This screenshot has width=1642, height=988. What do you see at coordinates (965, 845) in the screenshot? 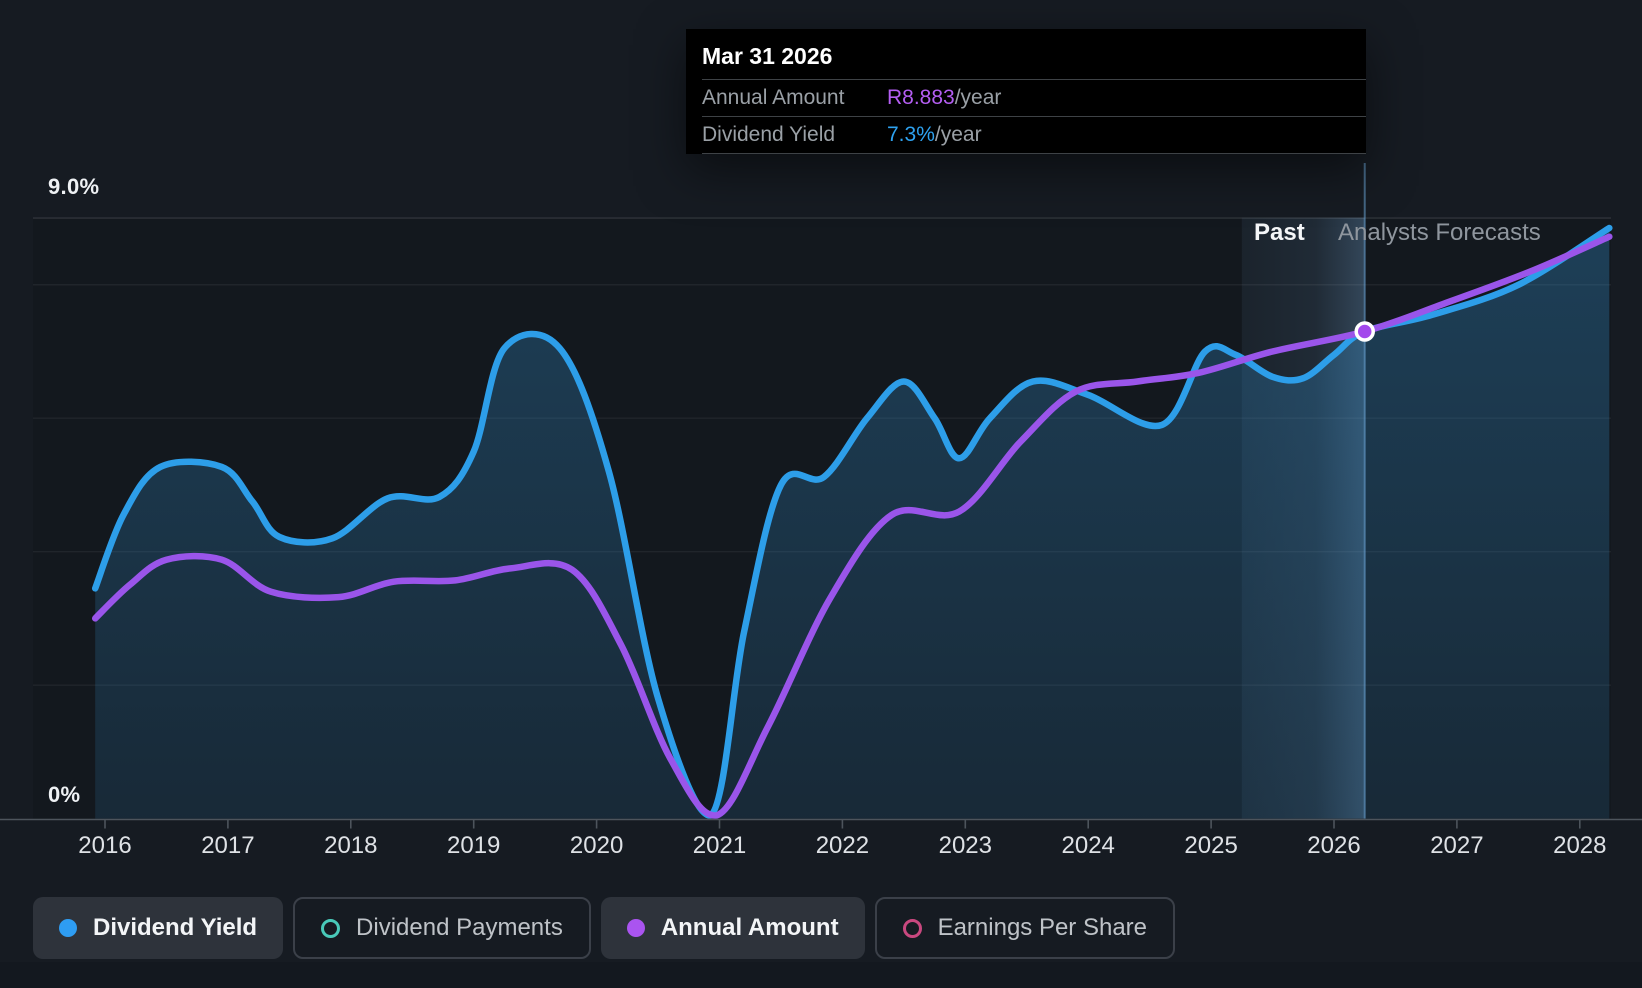
I see `x-axis-label-2023: 2023` at bounding box center [965, 845].